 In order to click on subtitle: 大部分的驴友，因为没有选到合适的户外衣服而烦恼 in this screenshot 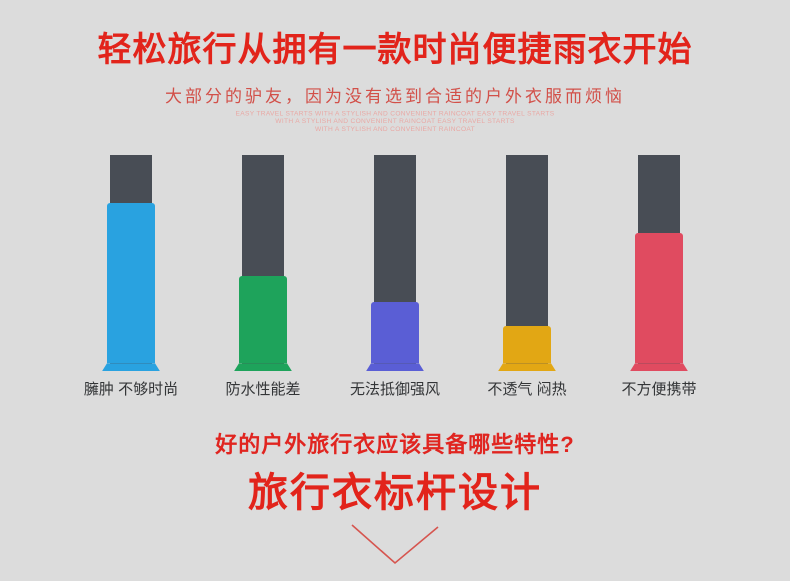, I will do `click(395, 96)`.